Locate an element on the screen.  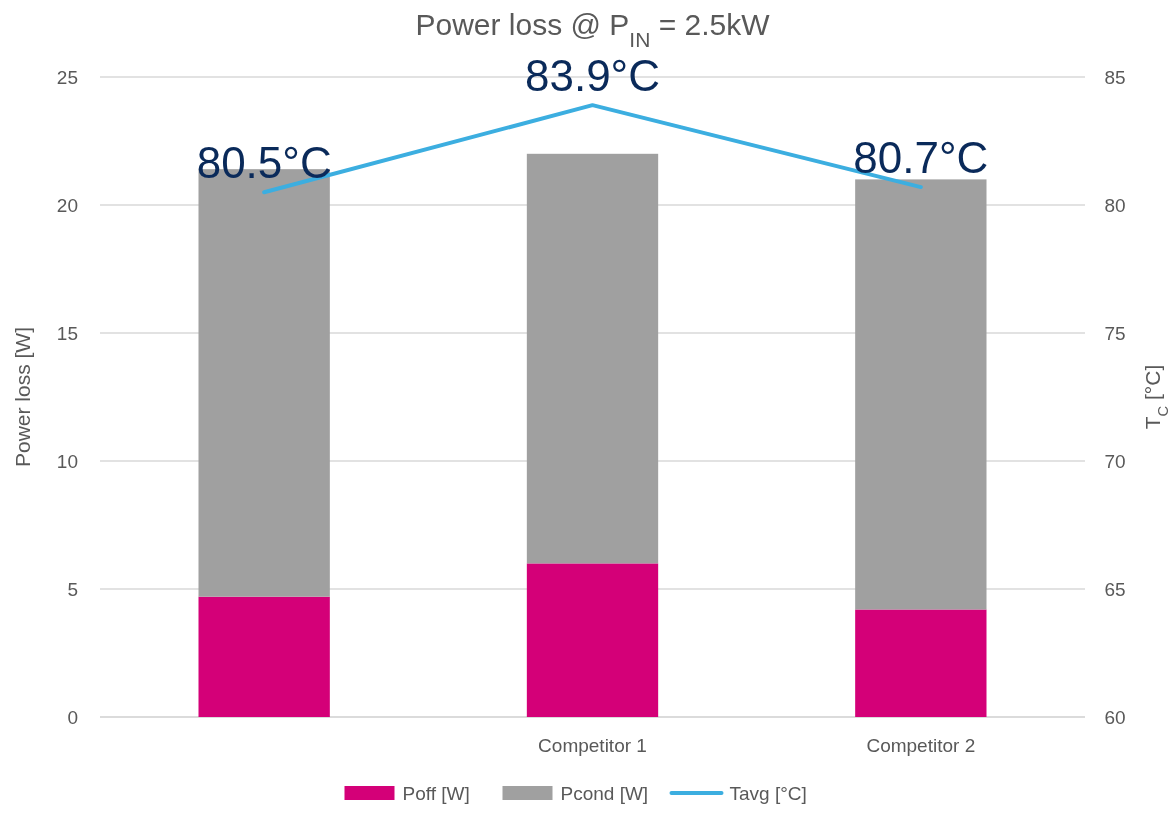
y-tick-label: 5 is located at coordinates (72, 589).